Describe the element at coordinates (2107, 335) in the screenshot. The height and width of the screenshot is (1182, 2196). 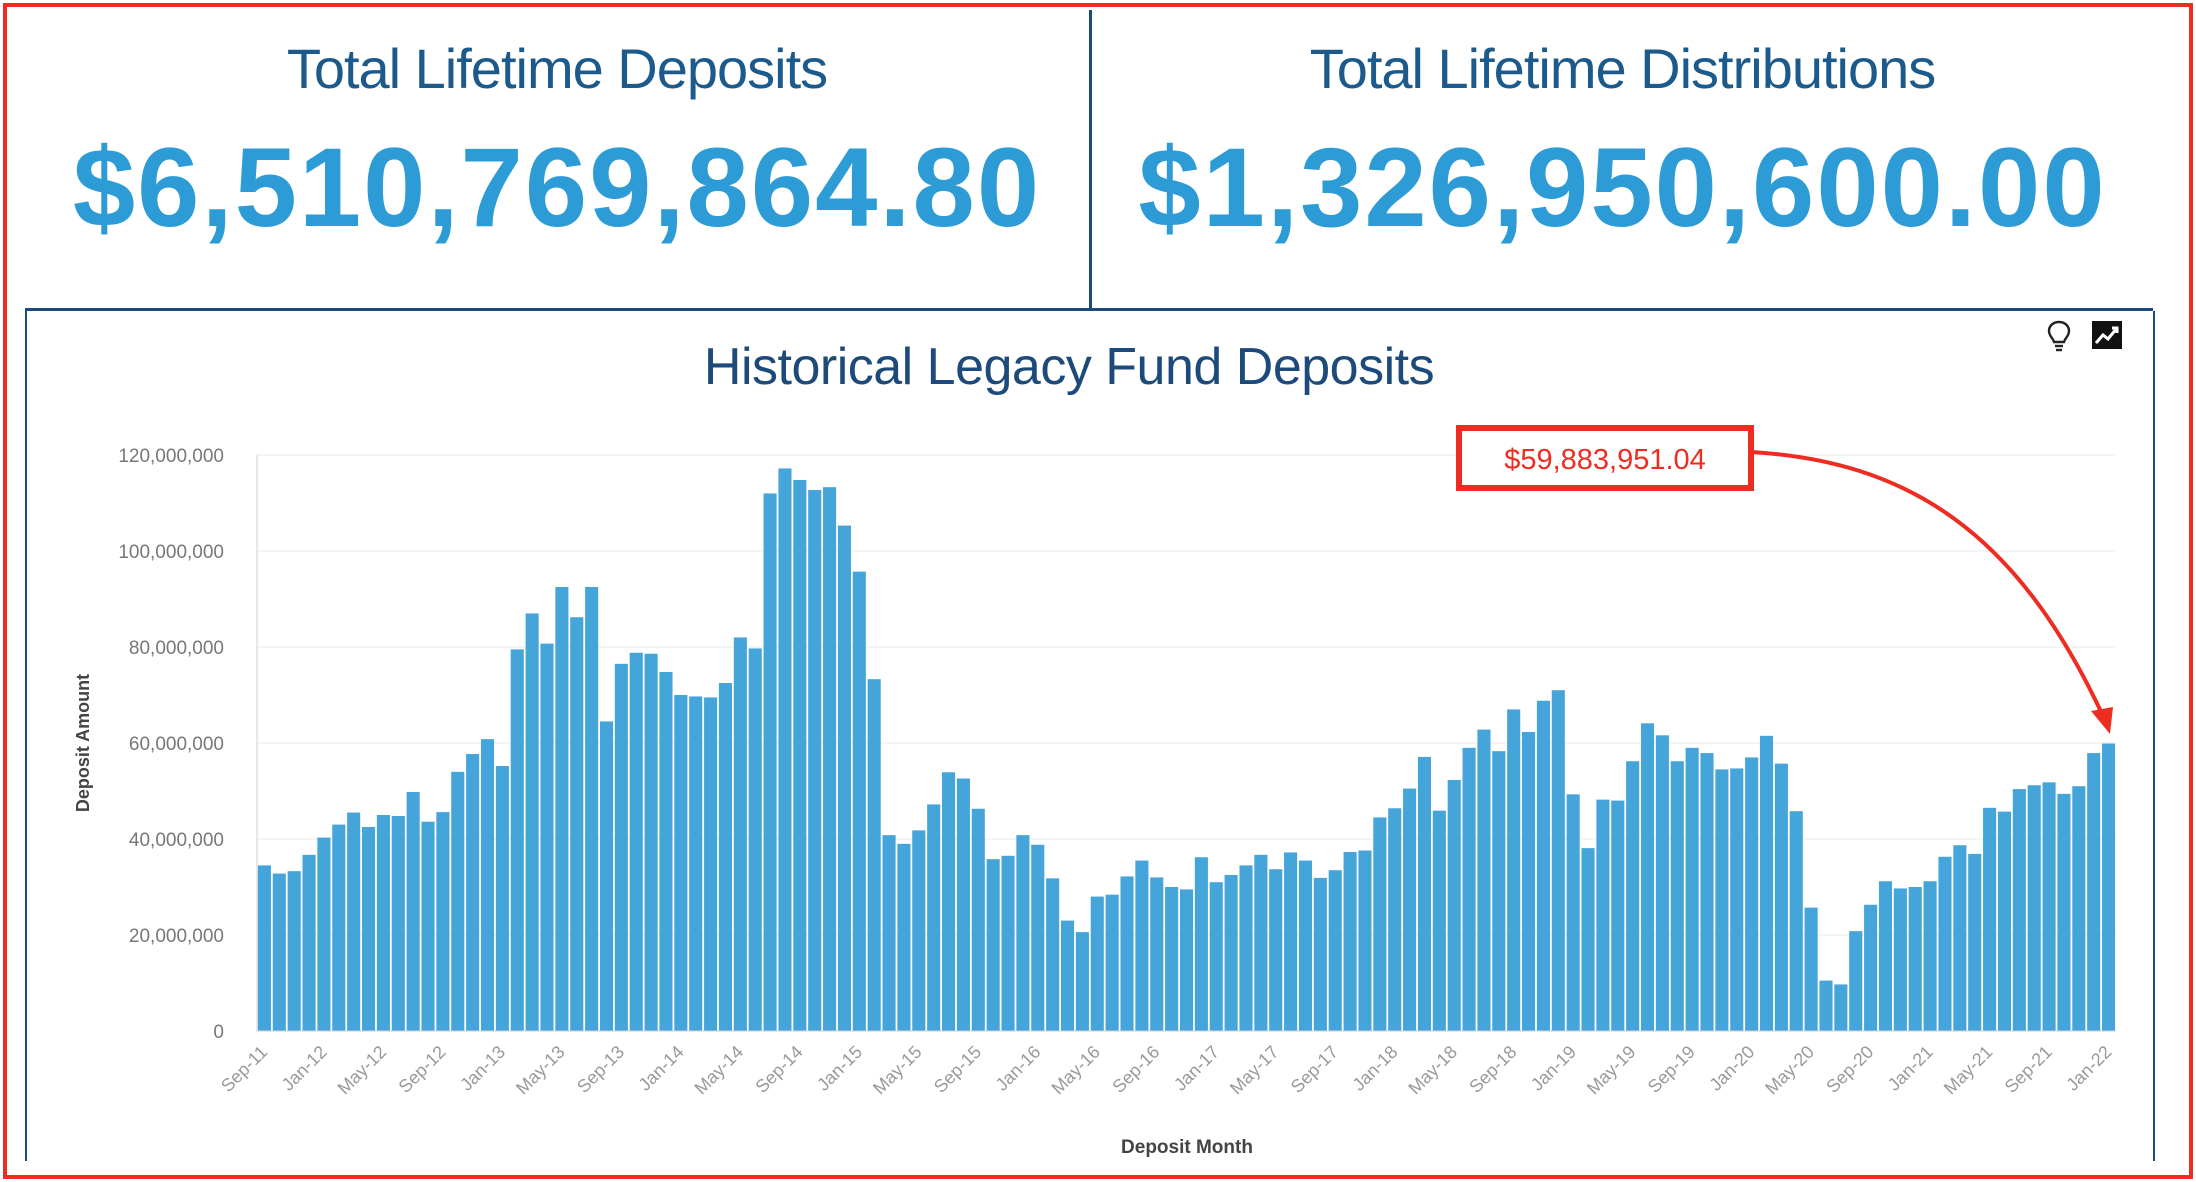
I see `trend-chart-icon` at that location.